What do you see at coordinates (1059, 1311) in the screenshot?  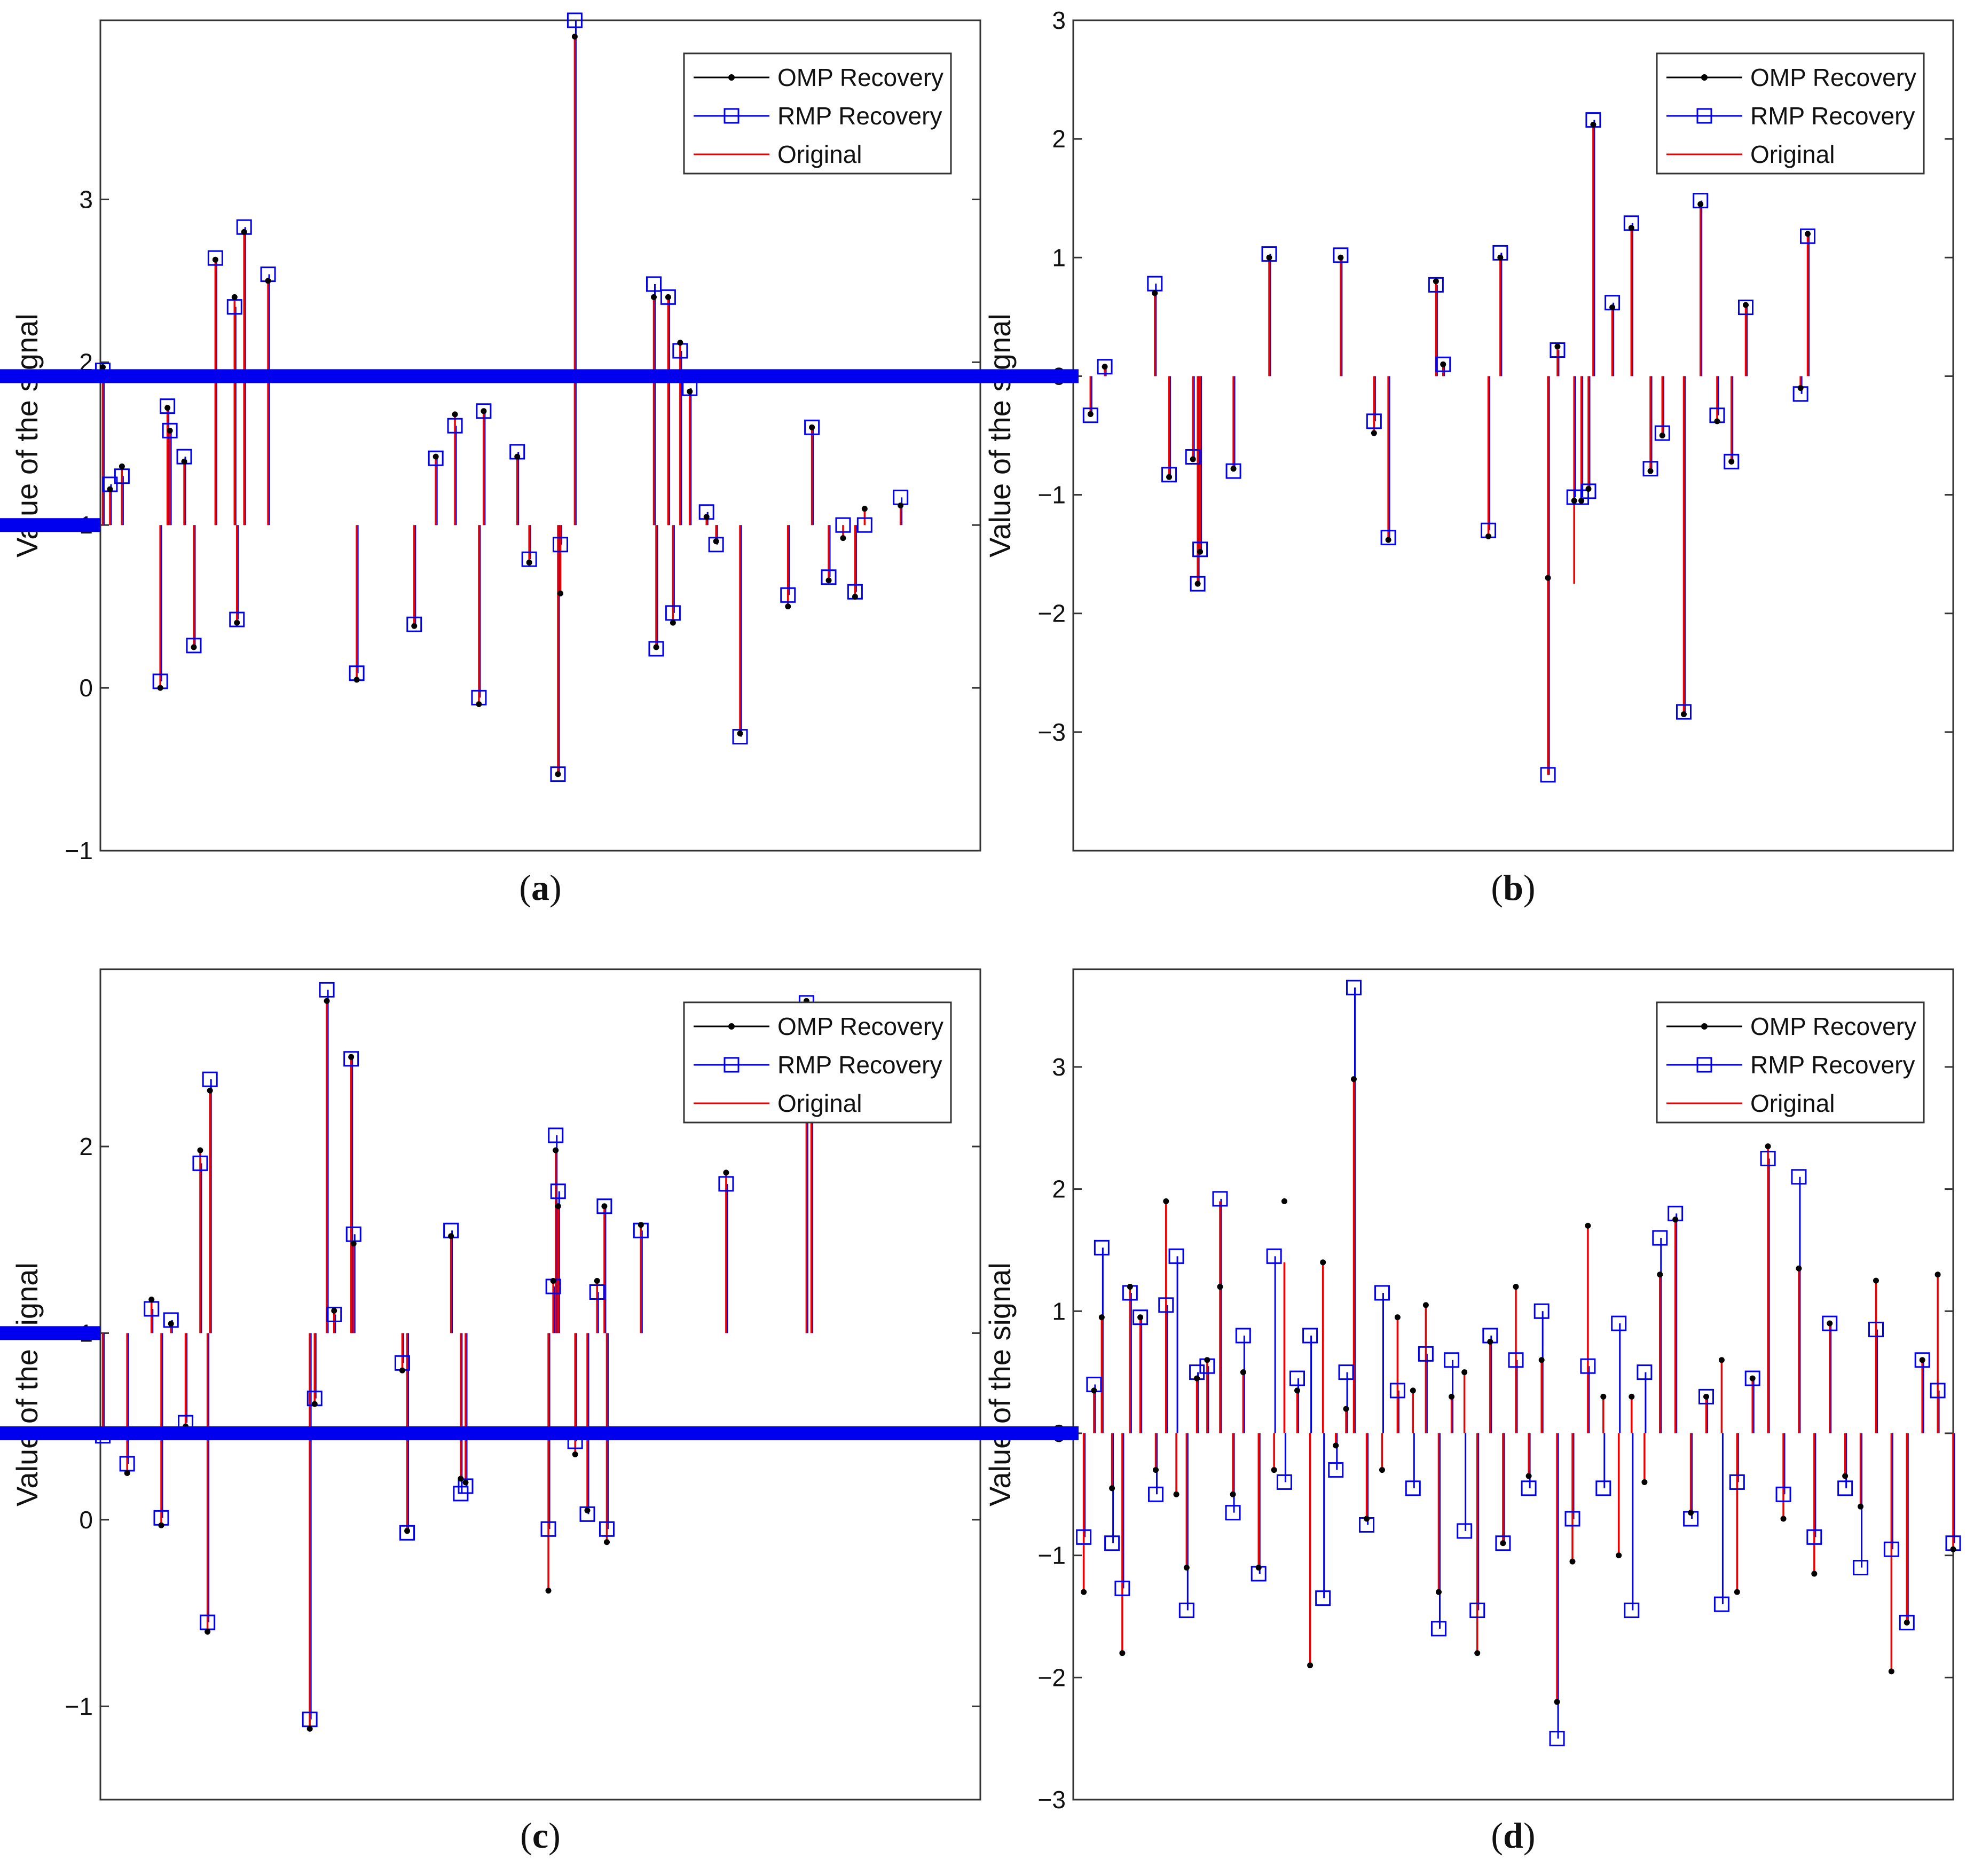 I see `ytick-label: 1` at bounding box center [1059, 1311].